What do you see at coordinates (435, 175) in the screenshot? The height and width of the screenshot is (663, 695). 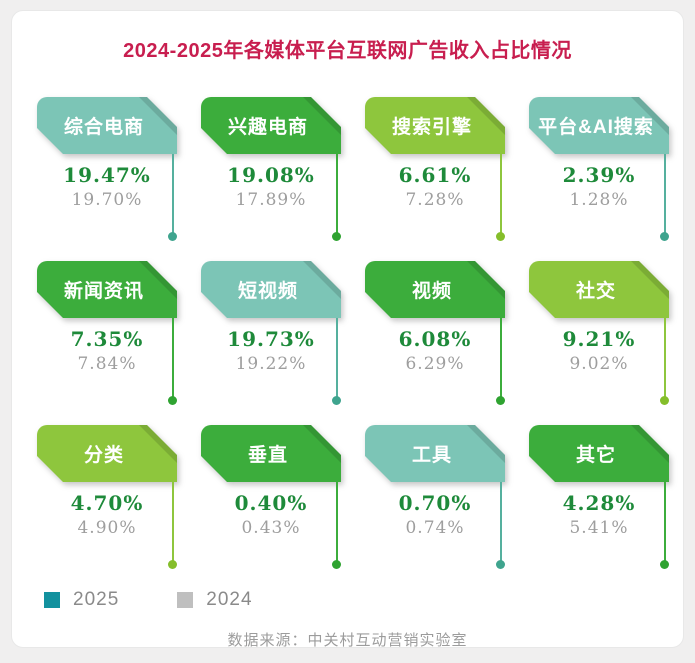 I see `value-2025: 6.61%` at bounding box center [435, 175].